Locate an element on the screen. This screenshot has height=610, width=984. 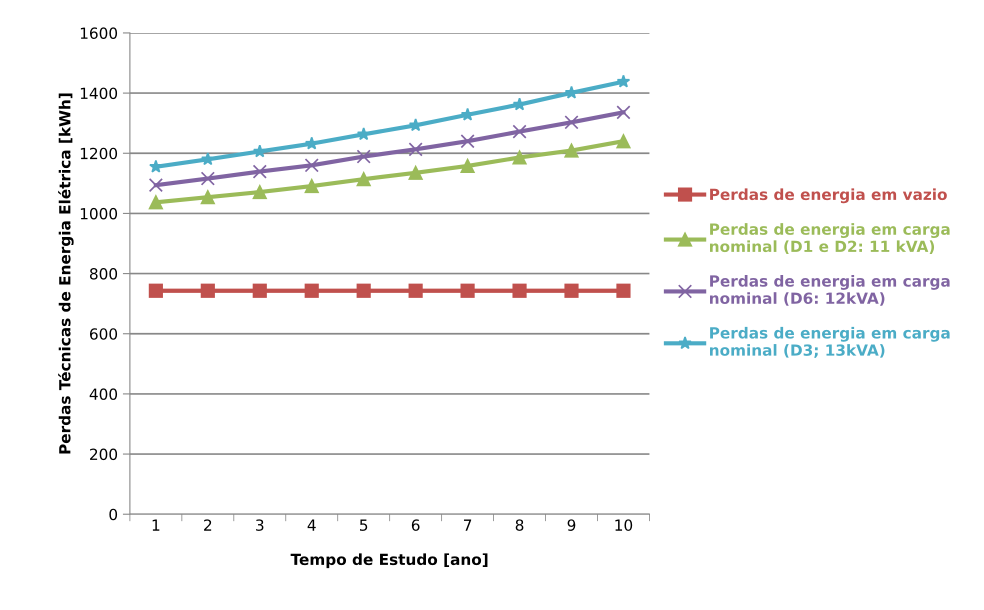
y-axis-title: Perdas Técnicas de Energia Elétrica [kWh] is located at coordinates (66, 274).